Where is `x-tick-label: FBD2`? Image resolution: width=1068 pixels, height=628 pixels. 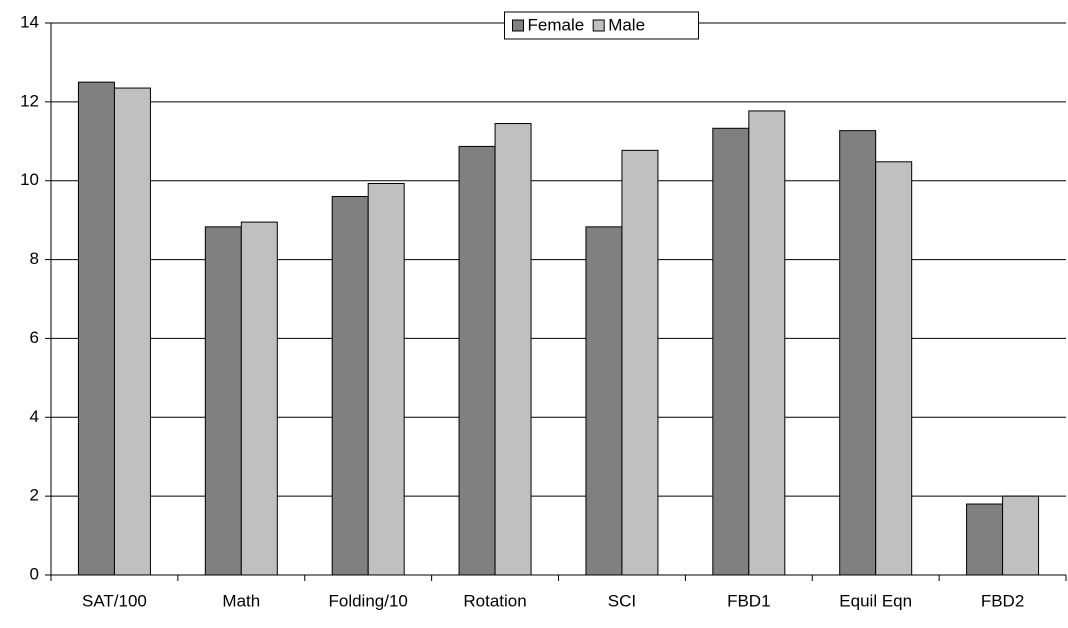
x-tick-label: FBD2 is located at coordinates (1002, 600).